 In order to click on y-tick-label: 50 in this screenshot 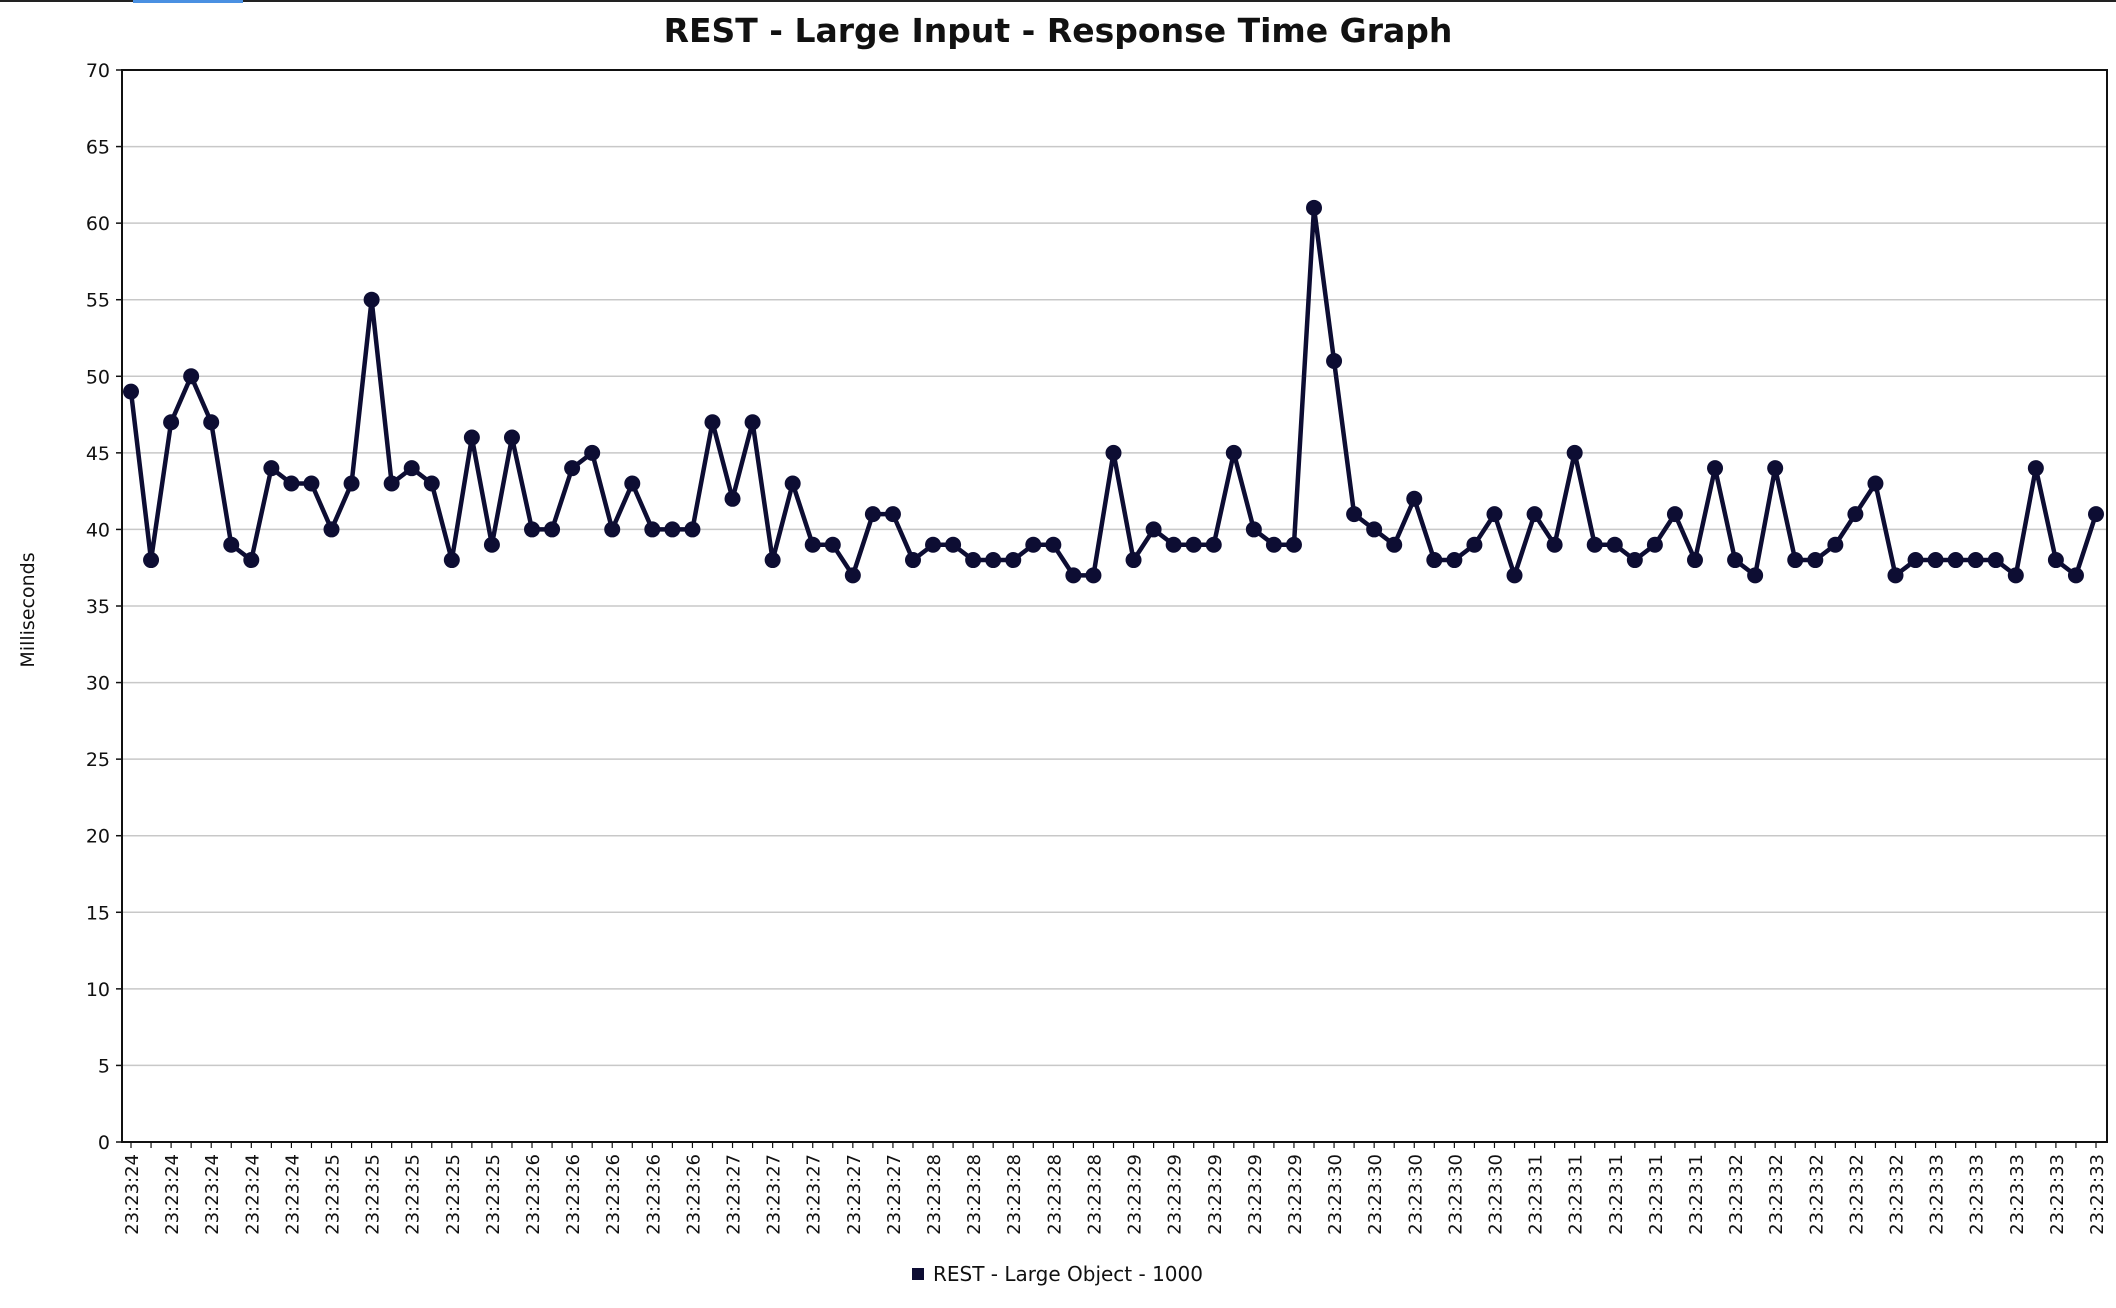, I will do `click(98, 377)`.